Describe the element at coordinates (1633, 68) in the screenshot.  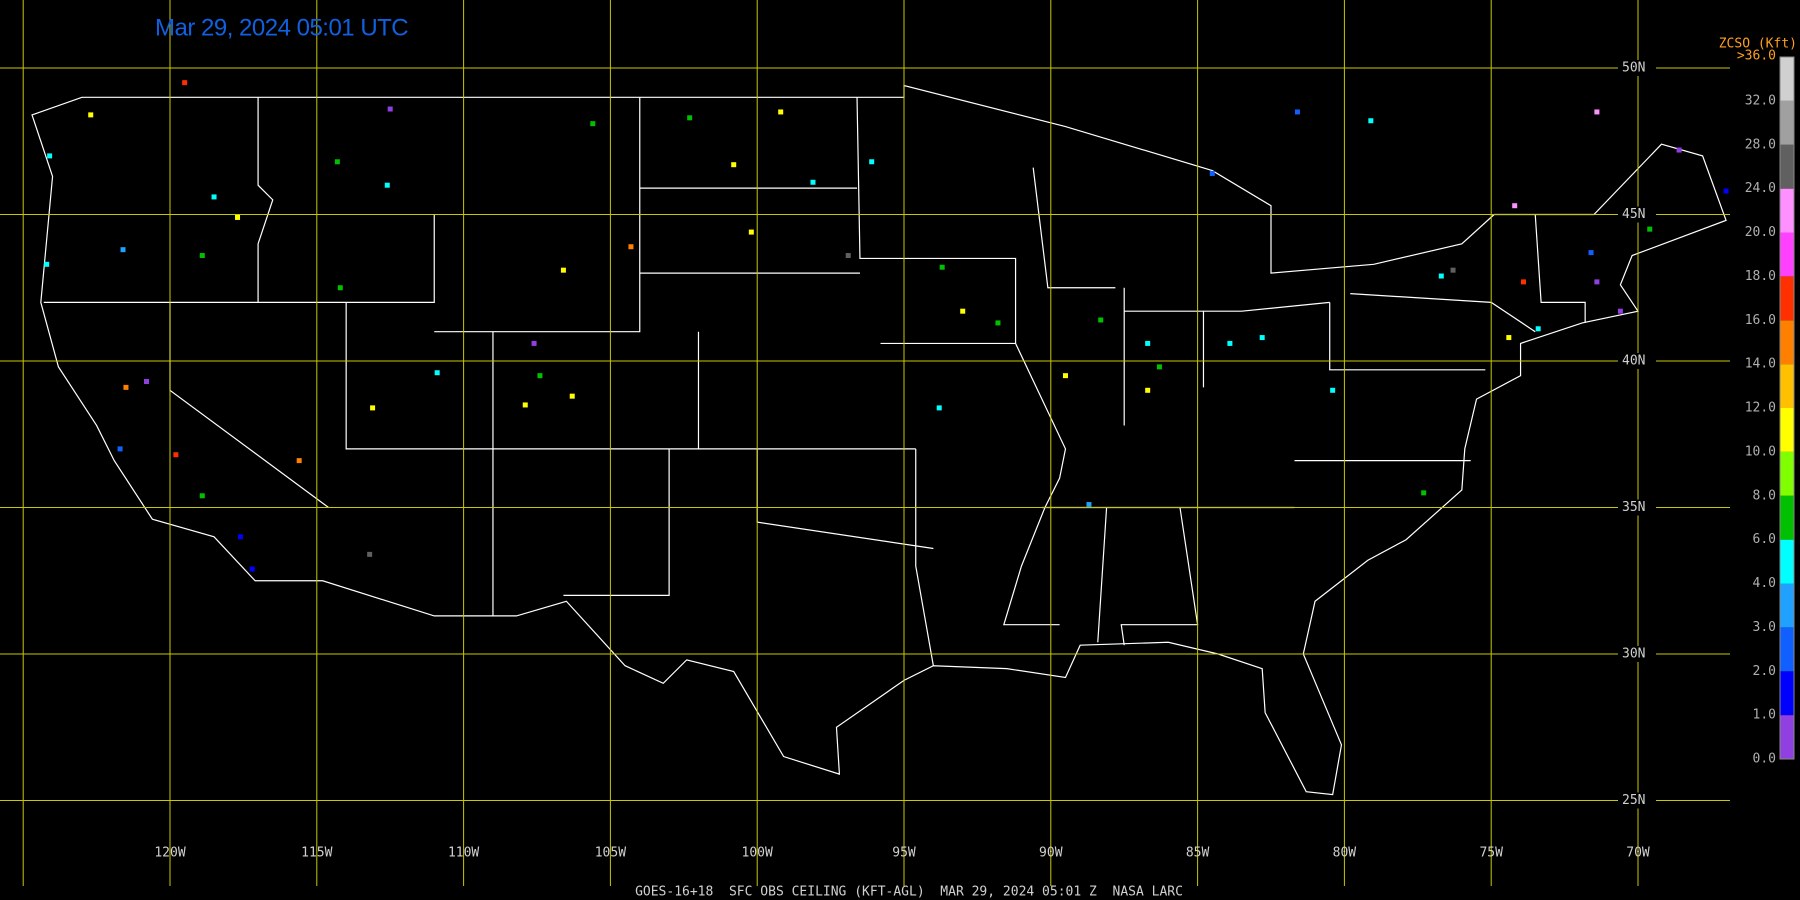
I see `latitude-label: 50N` at that location.